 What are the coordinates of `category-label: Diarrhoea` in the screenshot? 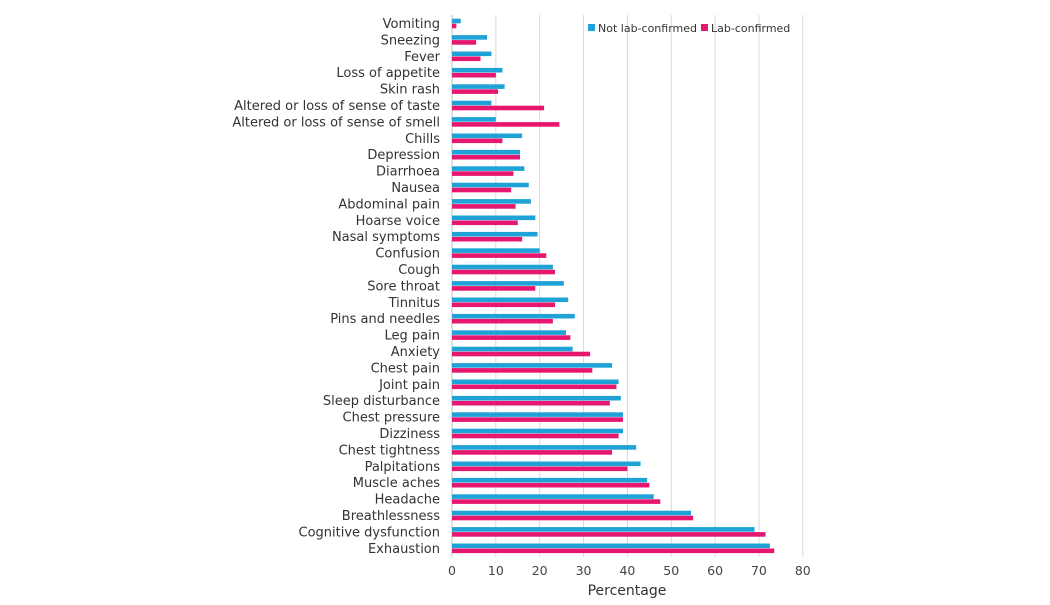 It's located at (408, 172).